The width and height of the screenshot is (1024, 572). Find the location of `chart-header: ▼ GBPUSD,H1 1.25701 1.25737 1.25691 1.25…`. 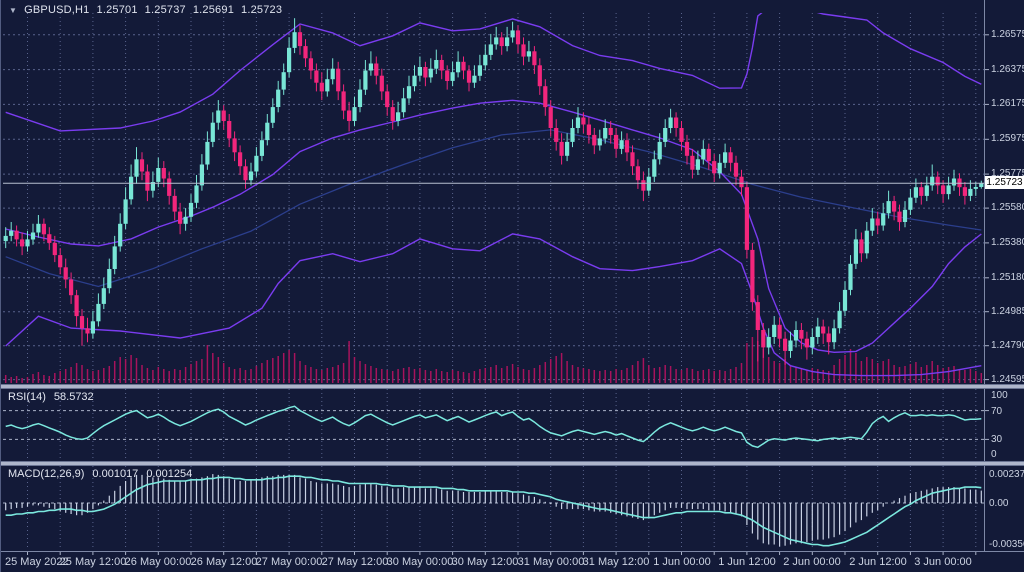

chart-header: ▼ GBPUSD,H1 1.25701 1.25737 1.25691 1.25… is located at coordinates (145, 10).